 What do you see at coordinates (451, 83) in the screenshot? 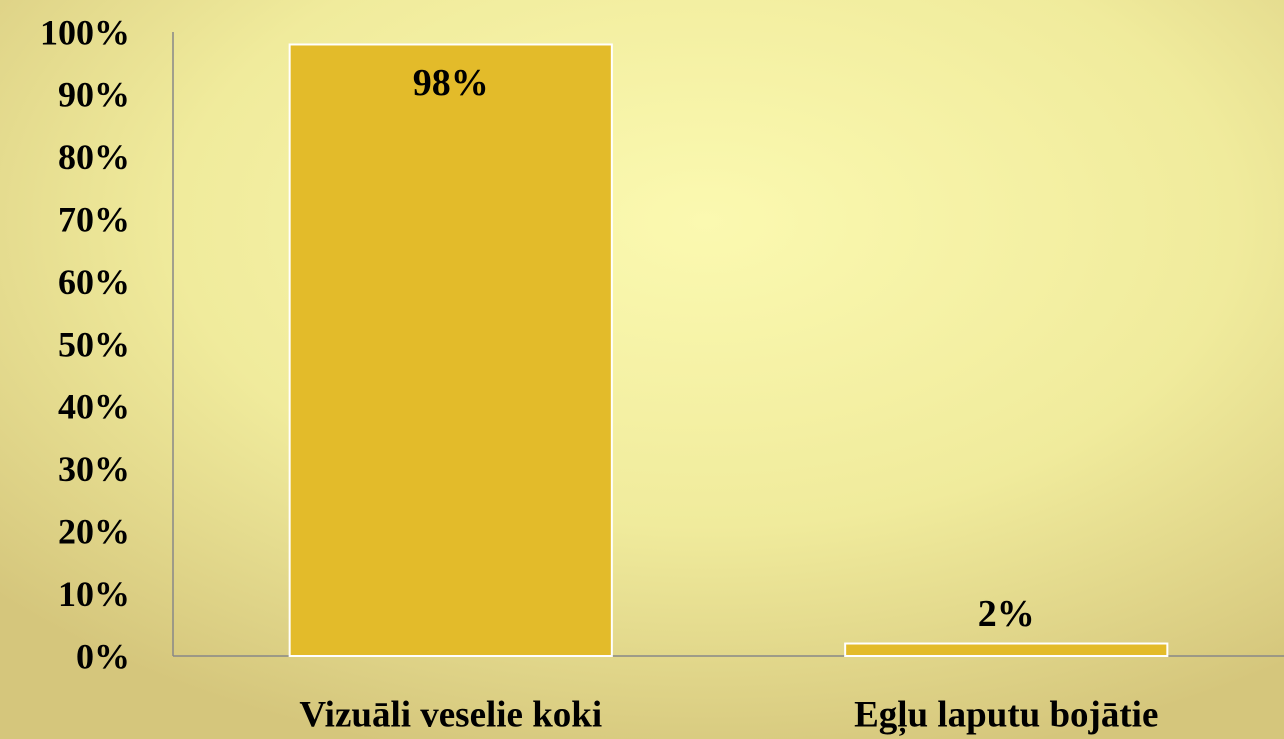
I see `data-label: 98%` at bounding box center [451, 83].